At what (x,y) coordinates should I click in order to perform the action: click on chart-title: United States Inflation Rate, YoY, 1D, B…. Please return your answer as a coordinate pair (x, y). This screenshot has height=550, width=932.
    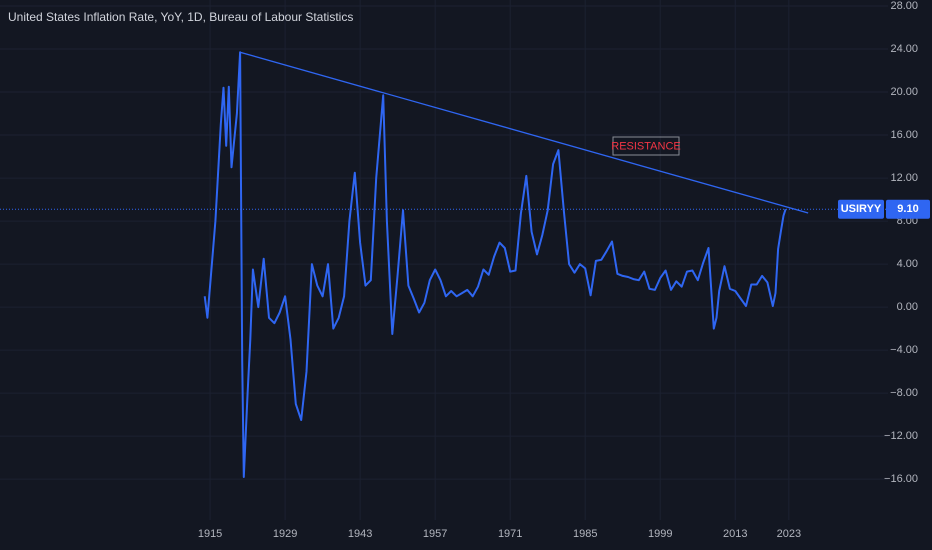
    Looking at the image, I should click on (180, 17).